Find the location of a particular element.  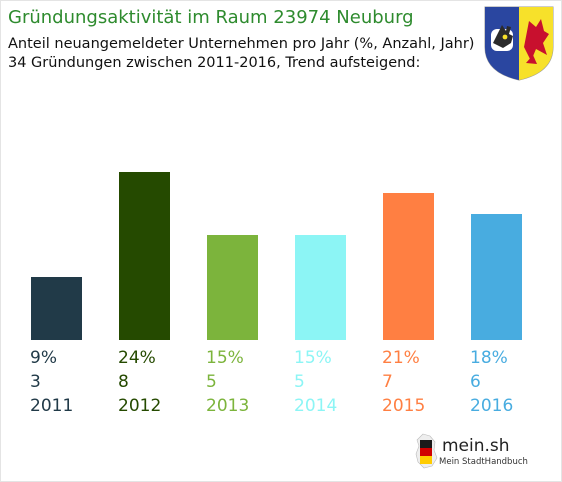

year-label-2016: 2016 is located at coordinates (492, 406).